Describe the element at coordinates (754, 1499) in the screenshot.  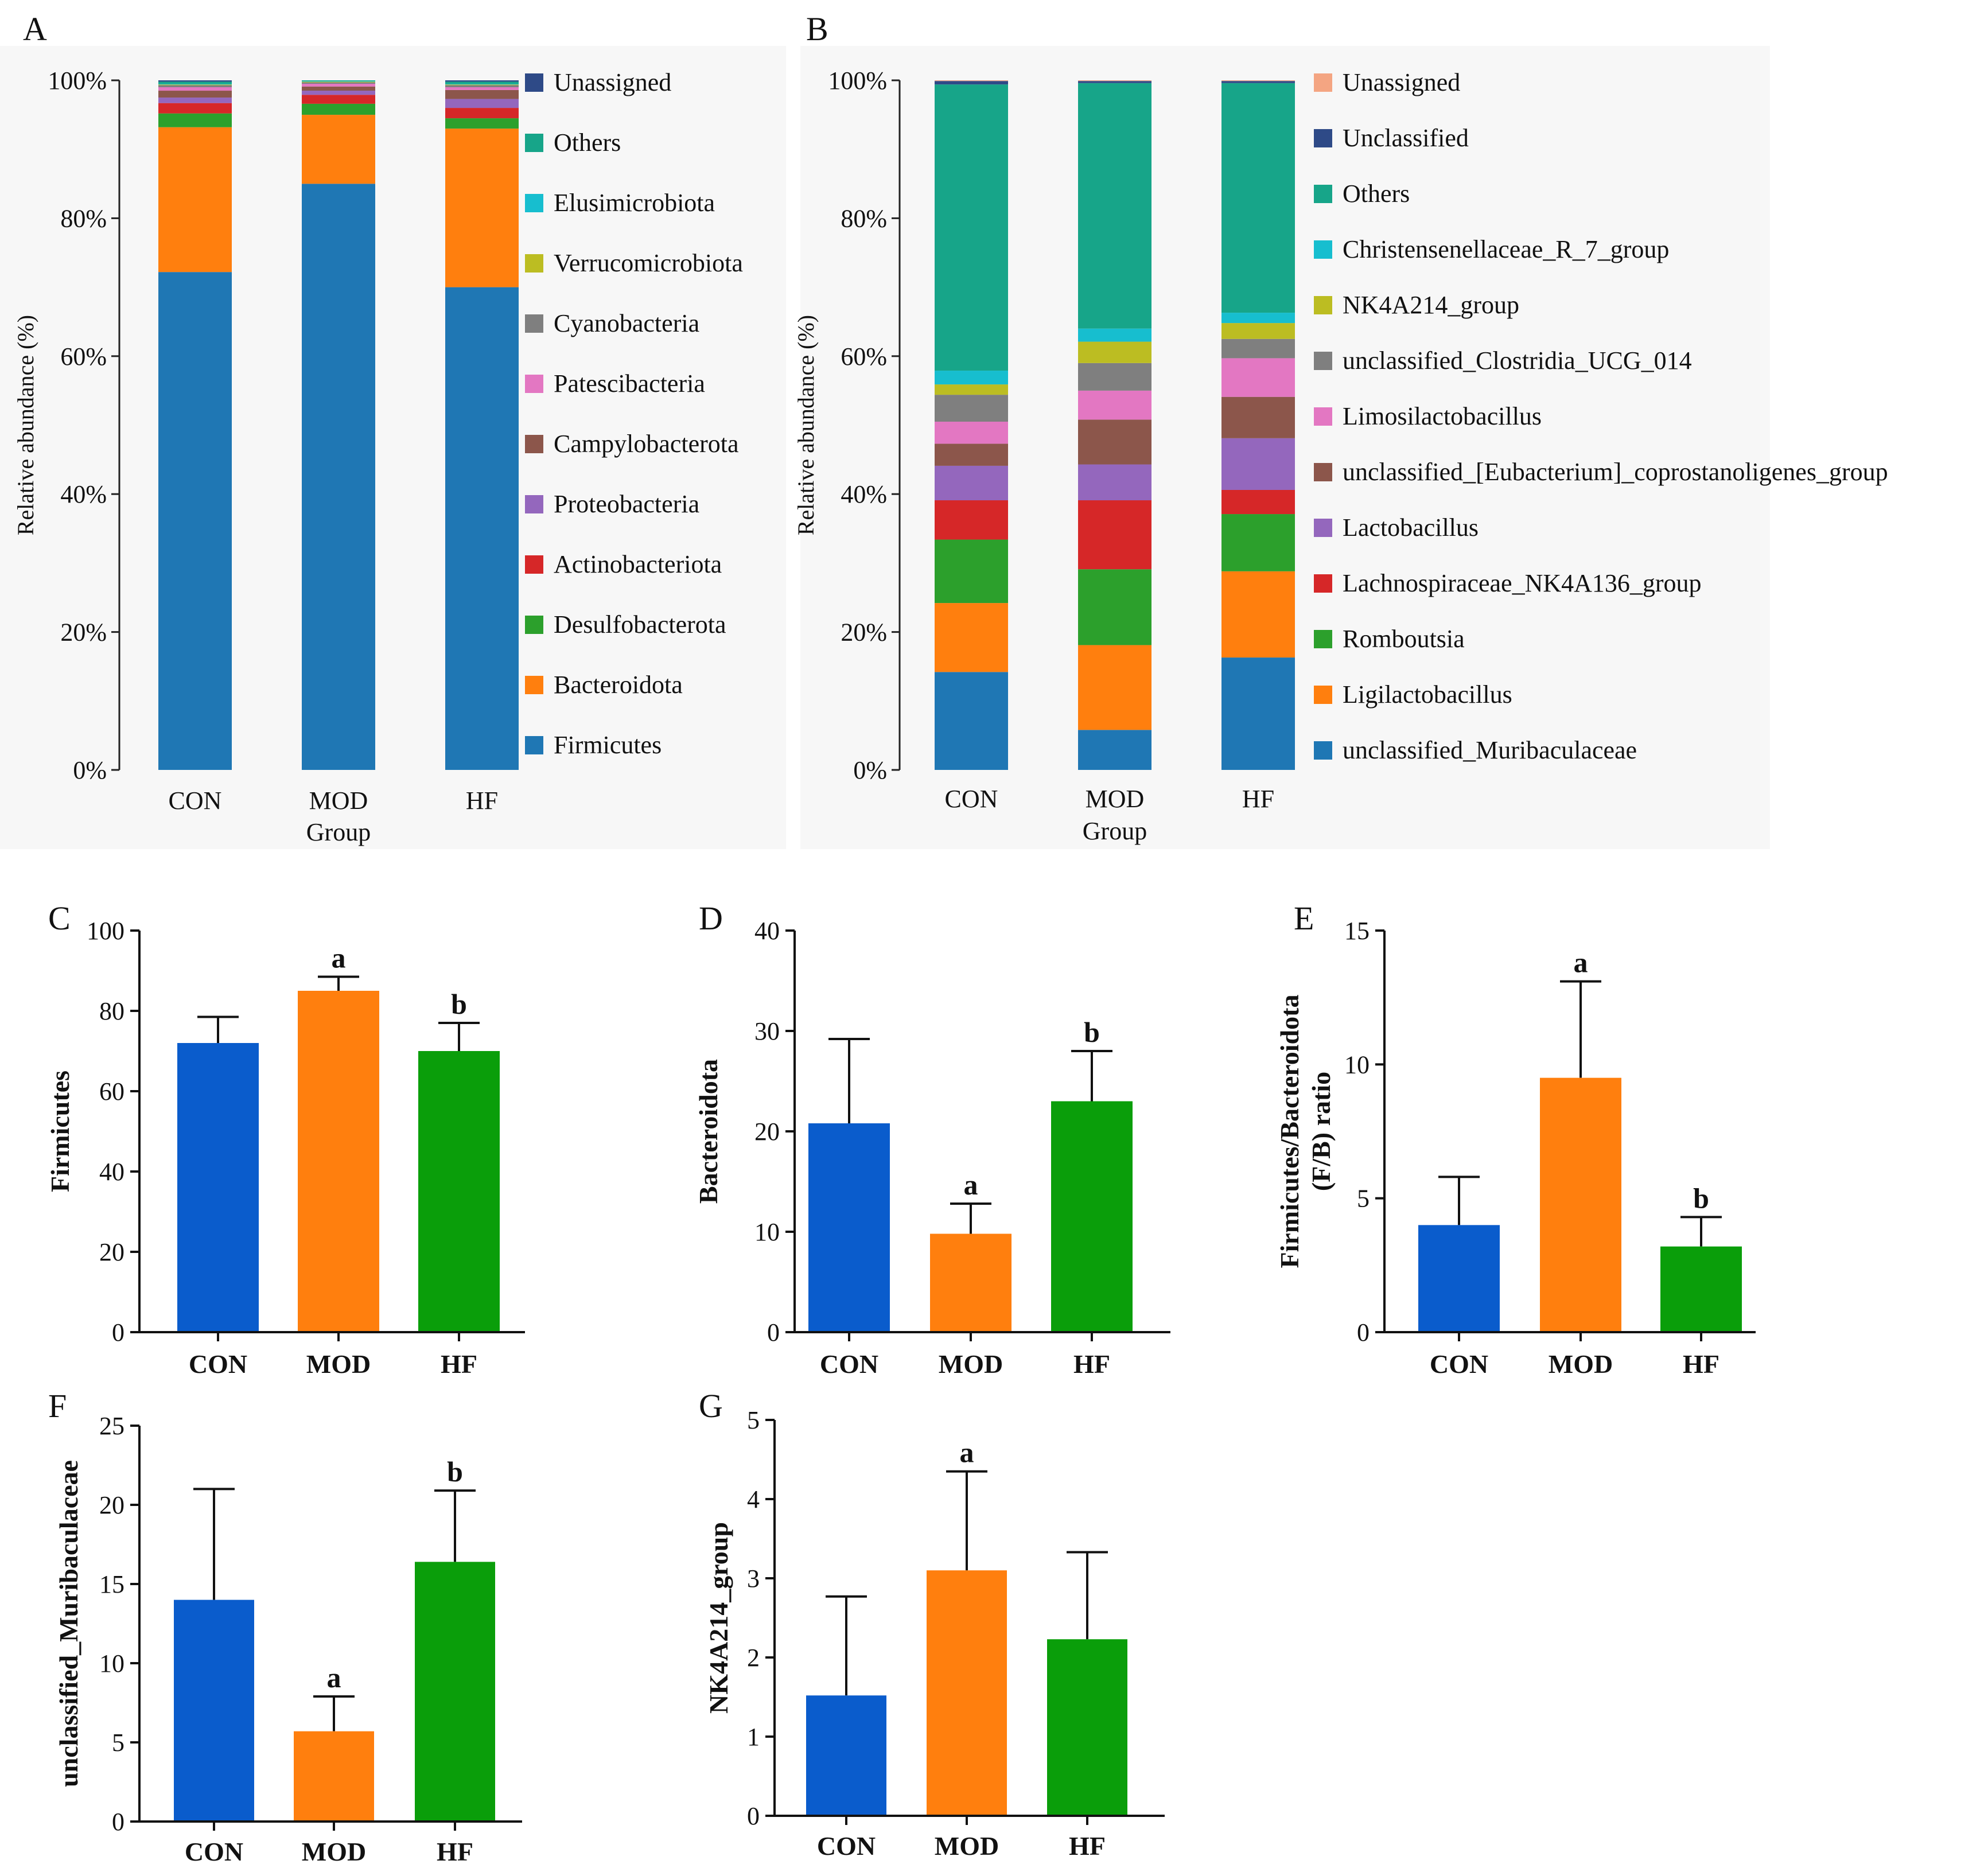
I see `y-tick-label: 4` at that location.